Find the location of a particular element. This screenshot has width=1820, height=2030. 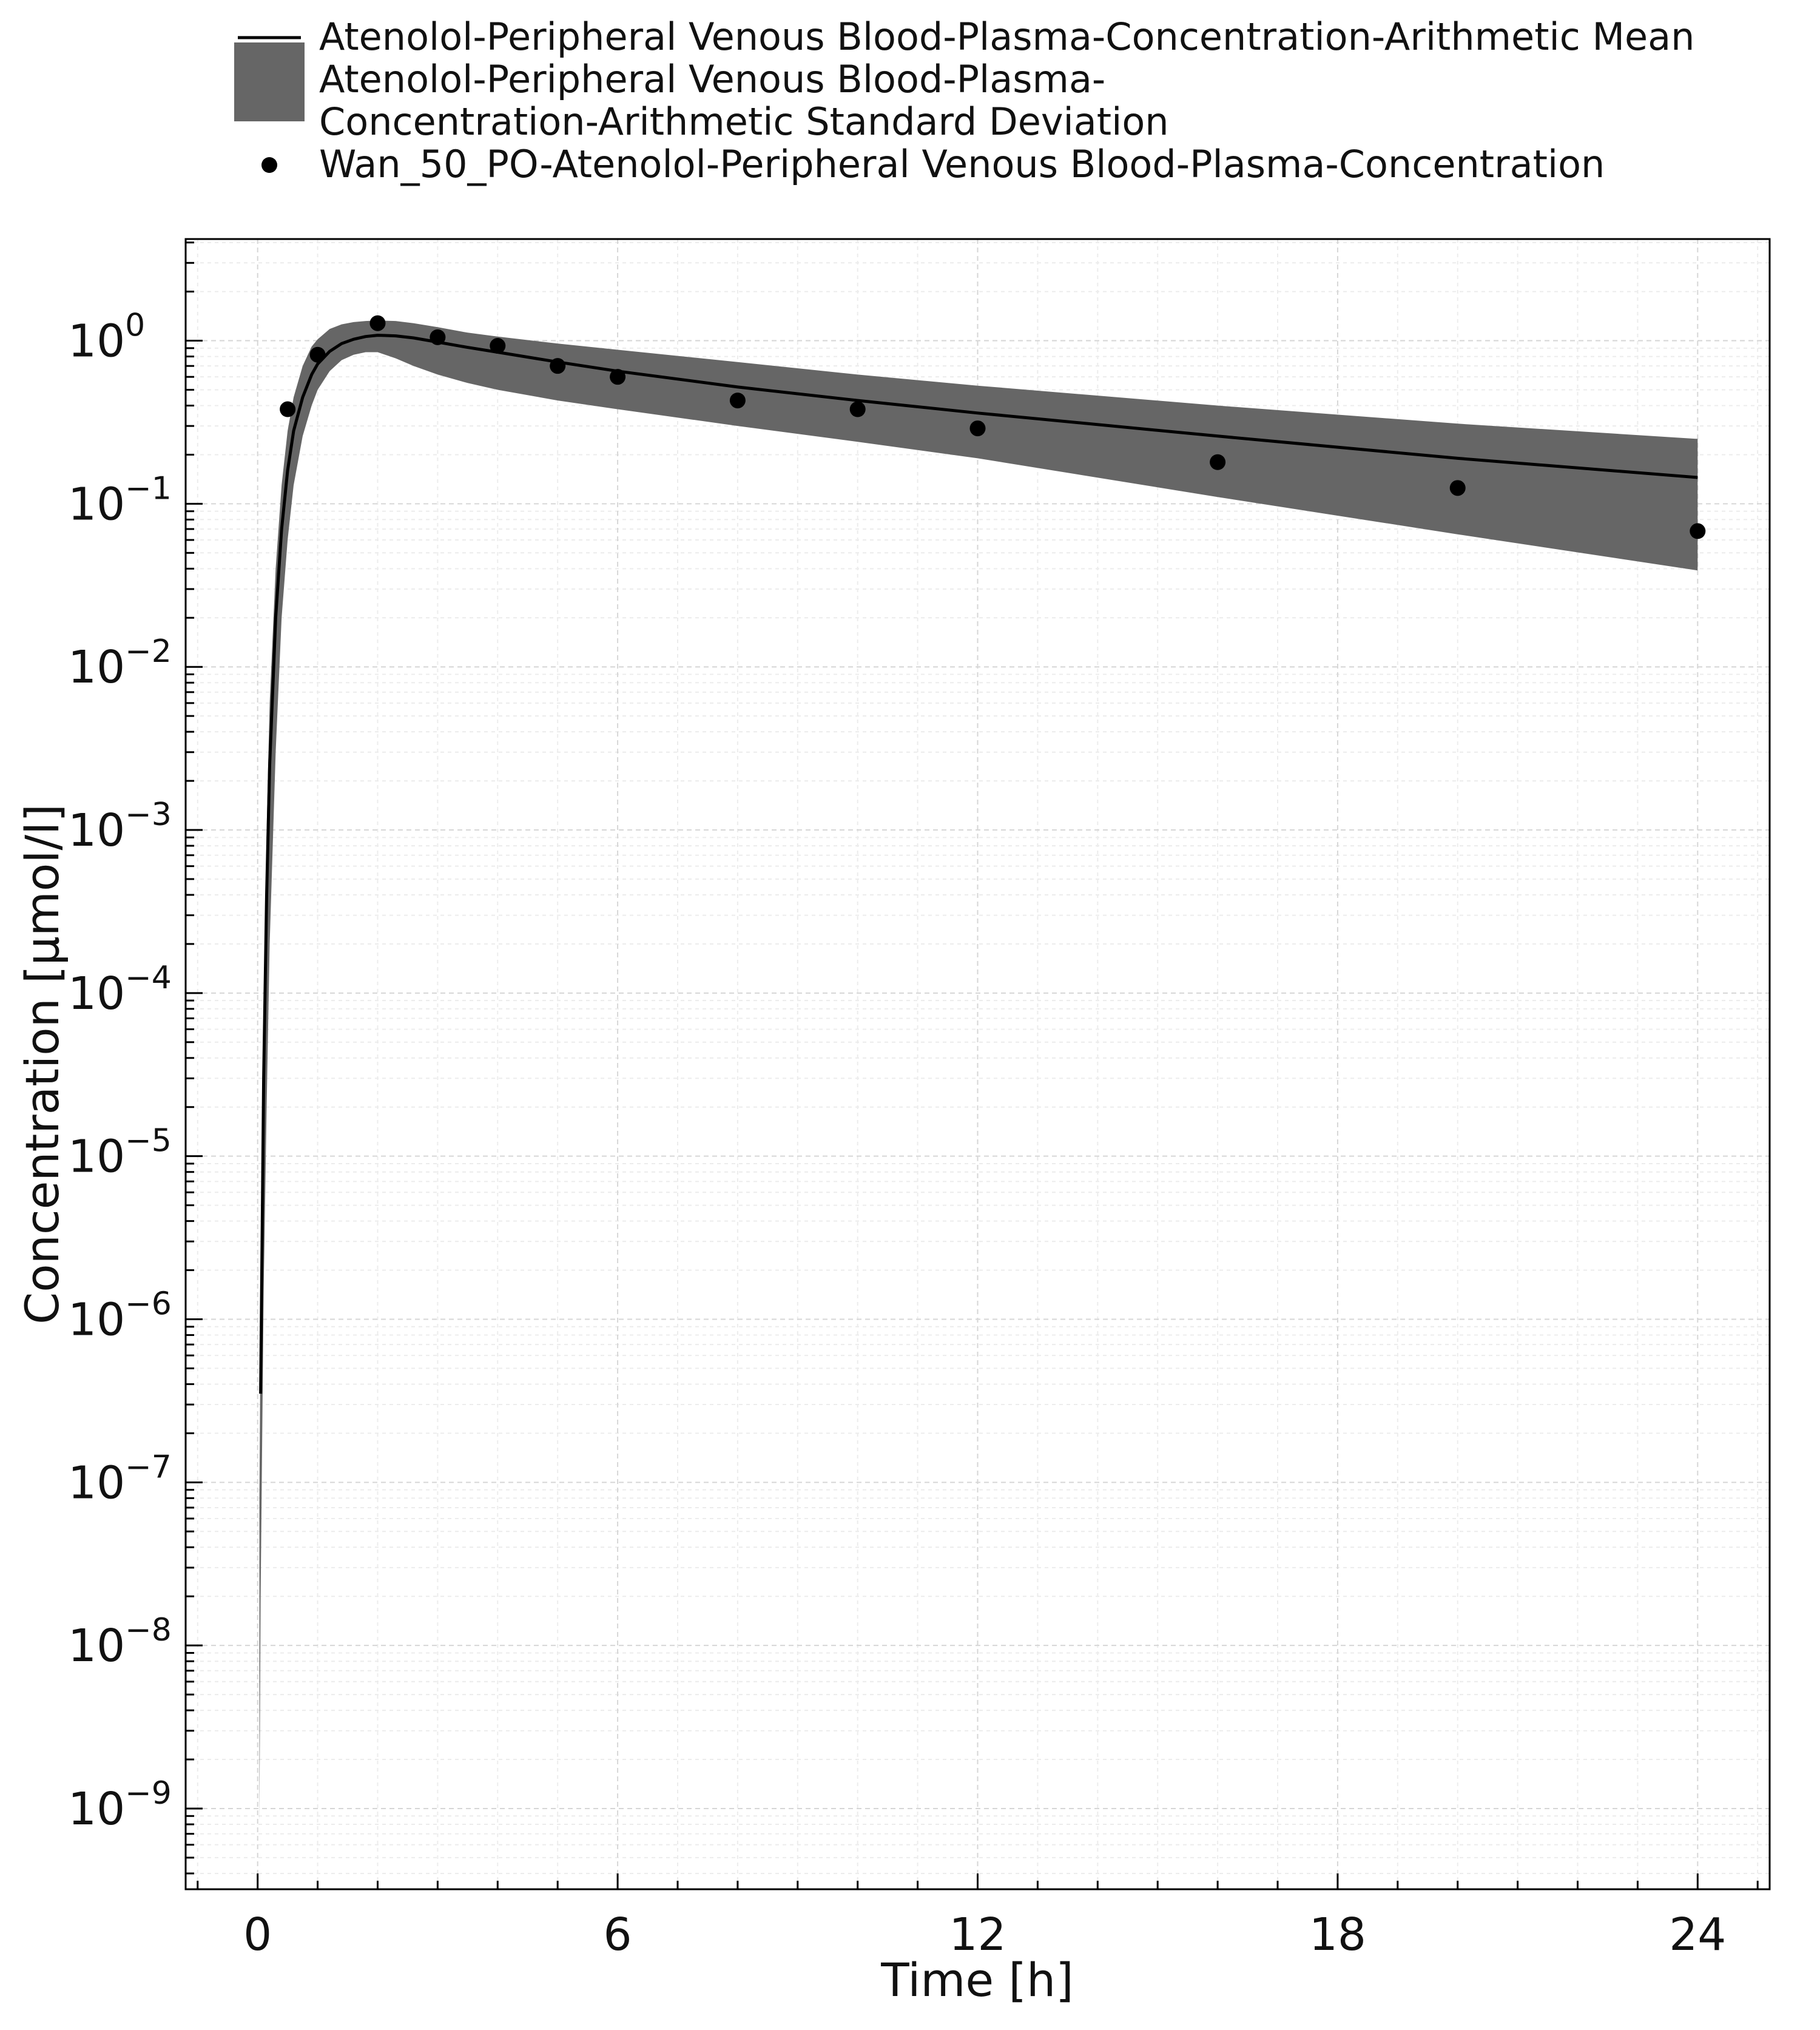

x-tick-label: 12 is located at coordinates (977, 1935).